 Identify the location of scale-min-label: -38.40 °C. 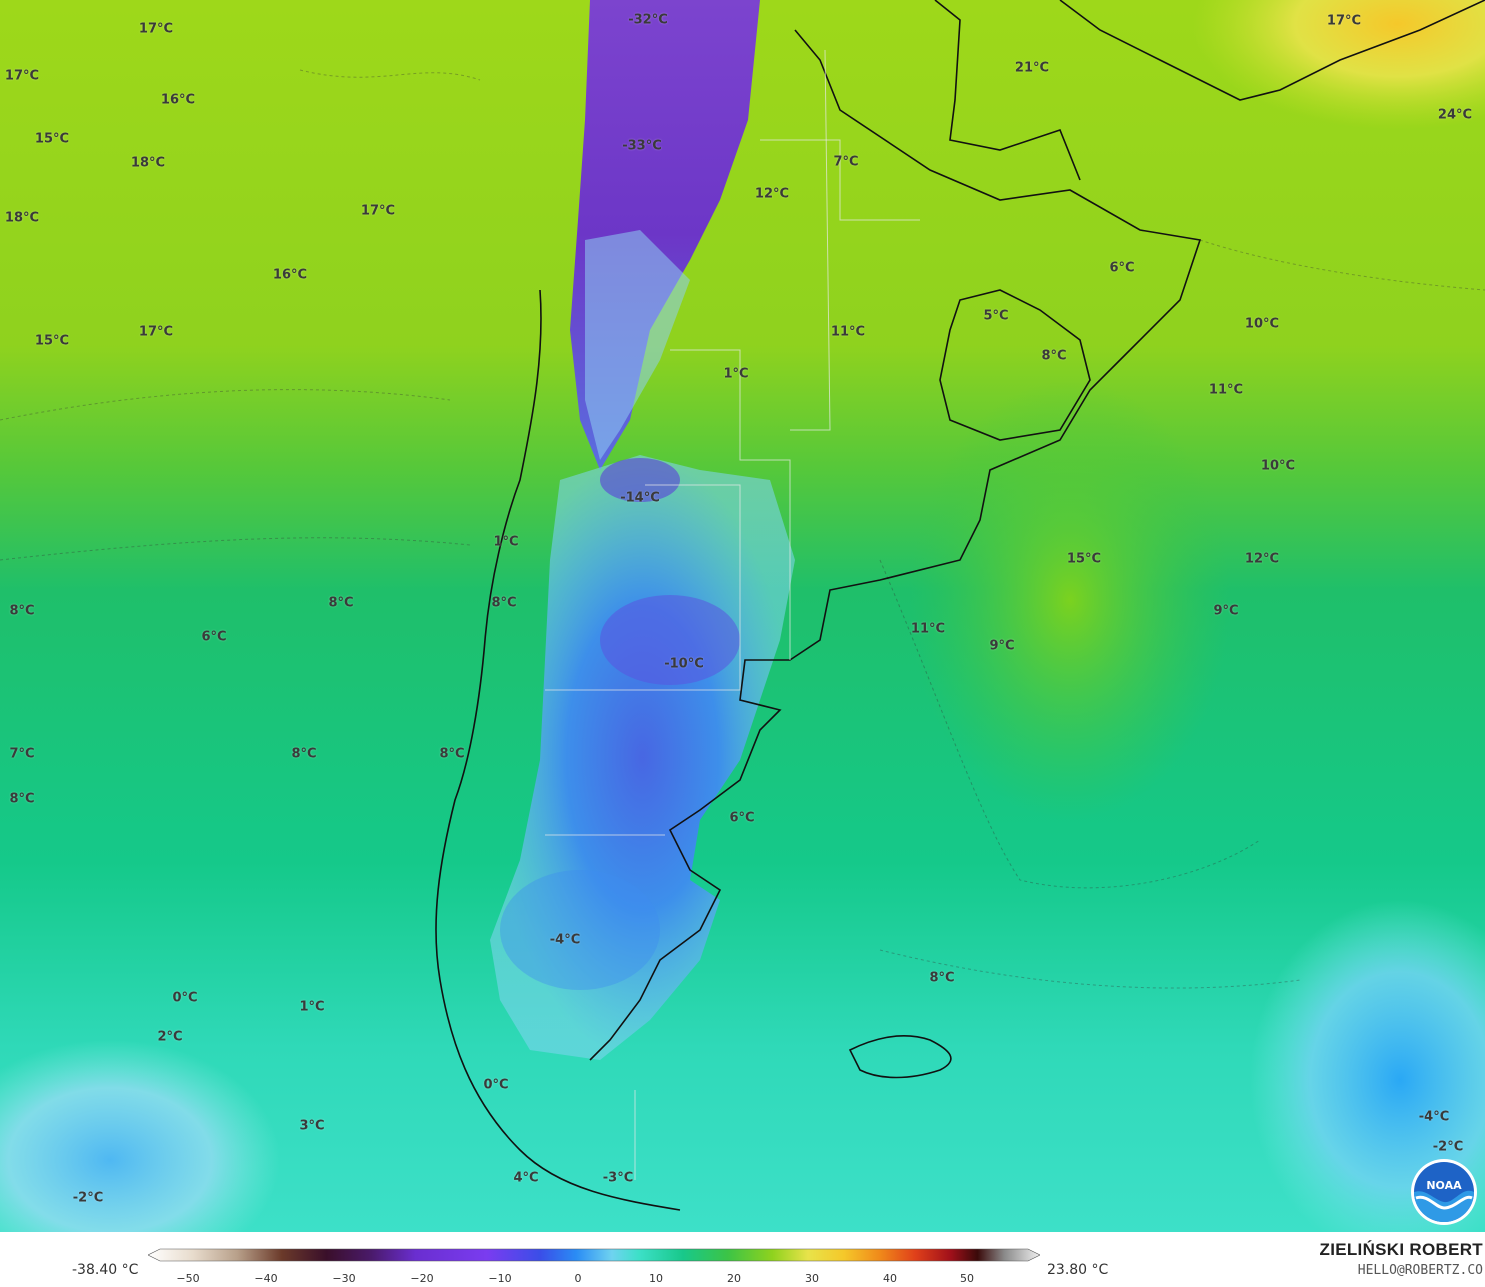
(105, 1270).